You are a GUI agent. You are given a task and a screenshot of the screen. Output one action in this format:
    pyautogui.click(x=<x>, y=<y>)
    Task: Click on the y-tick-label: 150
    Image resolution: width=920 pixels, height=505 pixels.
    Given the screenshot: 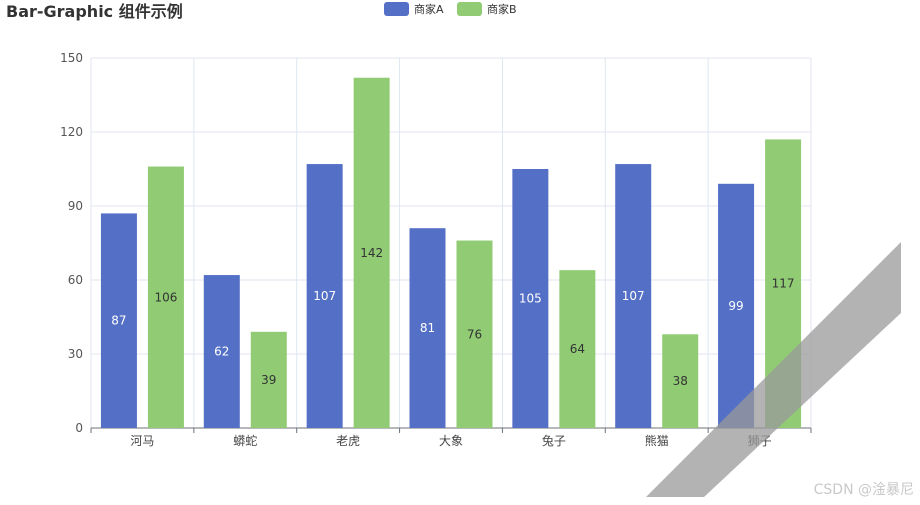 What is the action you would take?
    pyautogui.click(x=71, y=58)
    